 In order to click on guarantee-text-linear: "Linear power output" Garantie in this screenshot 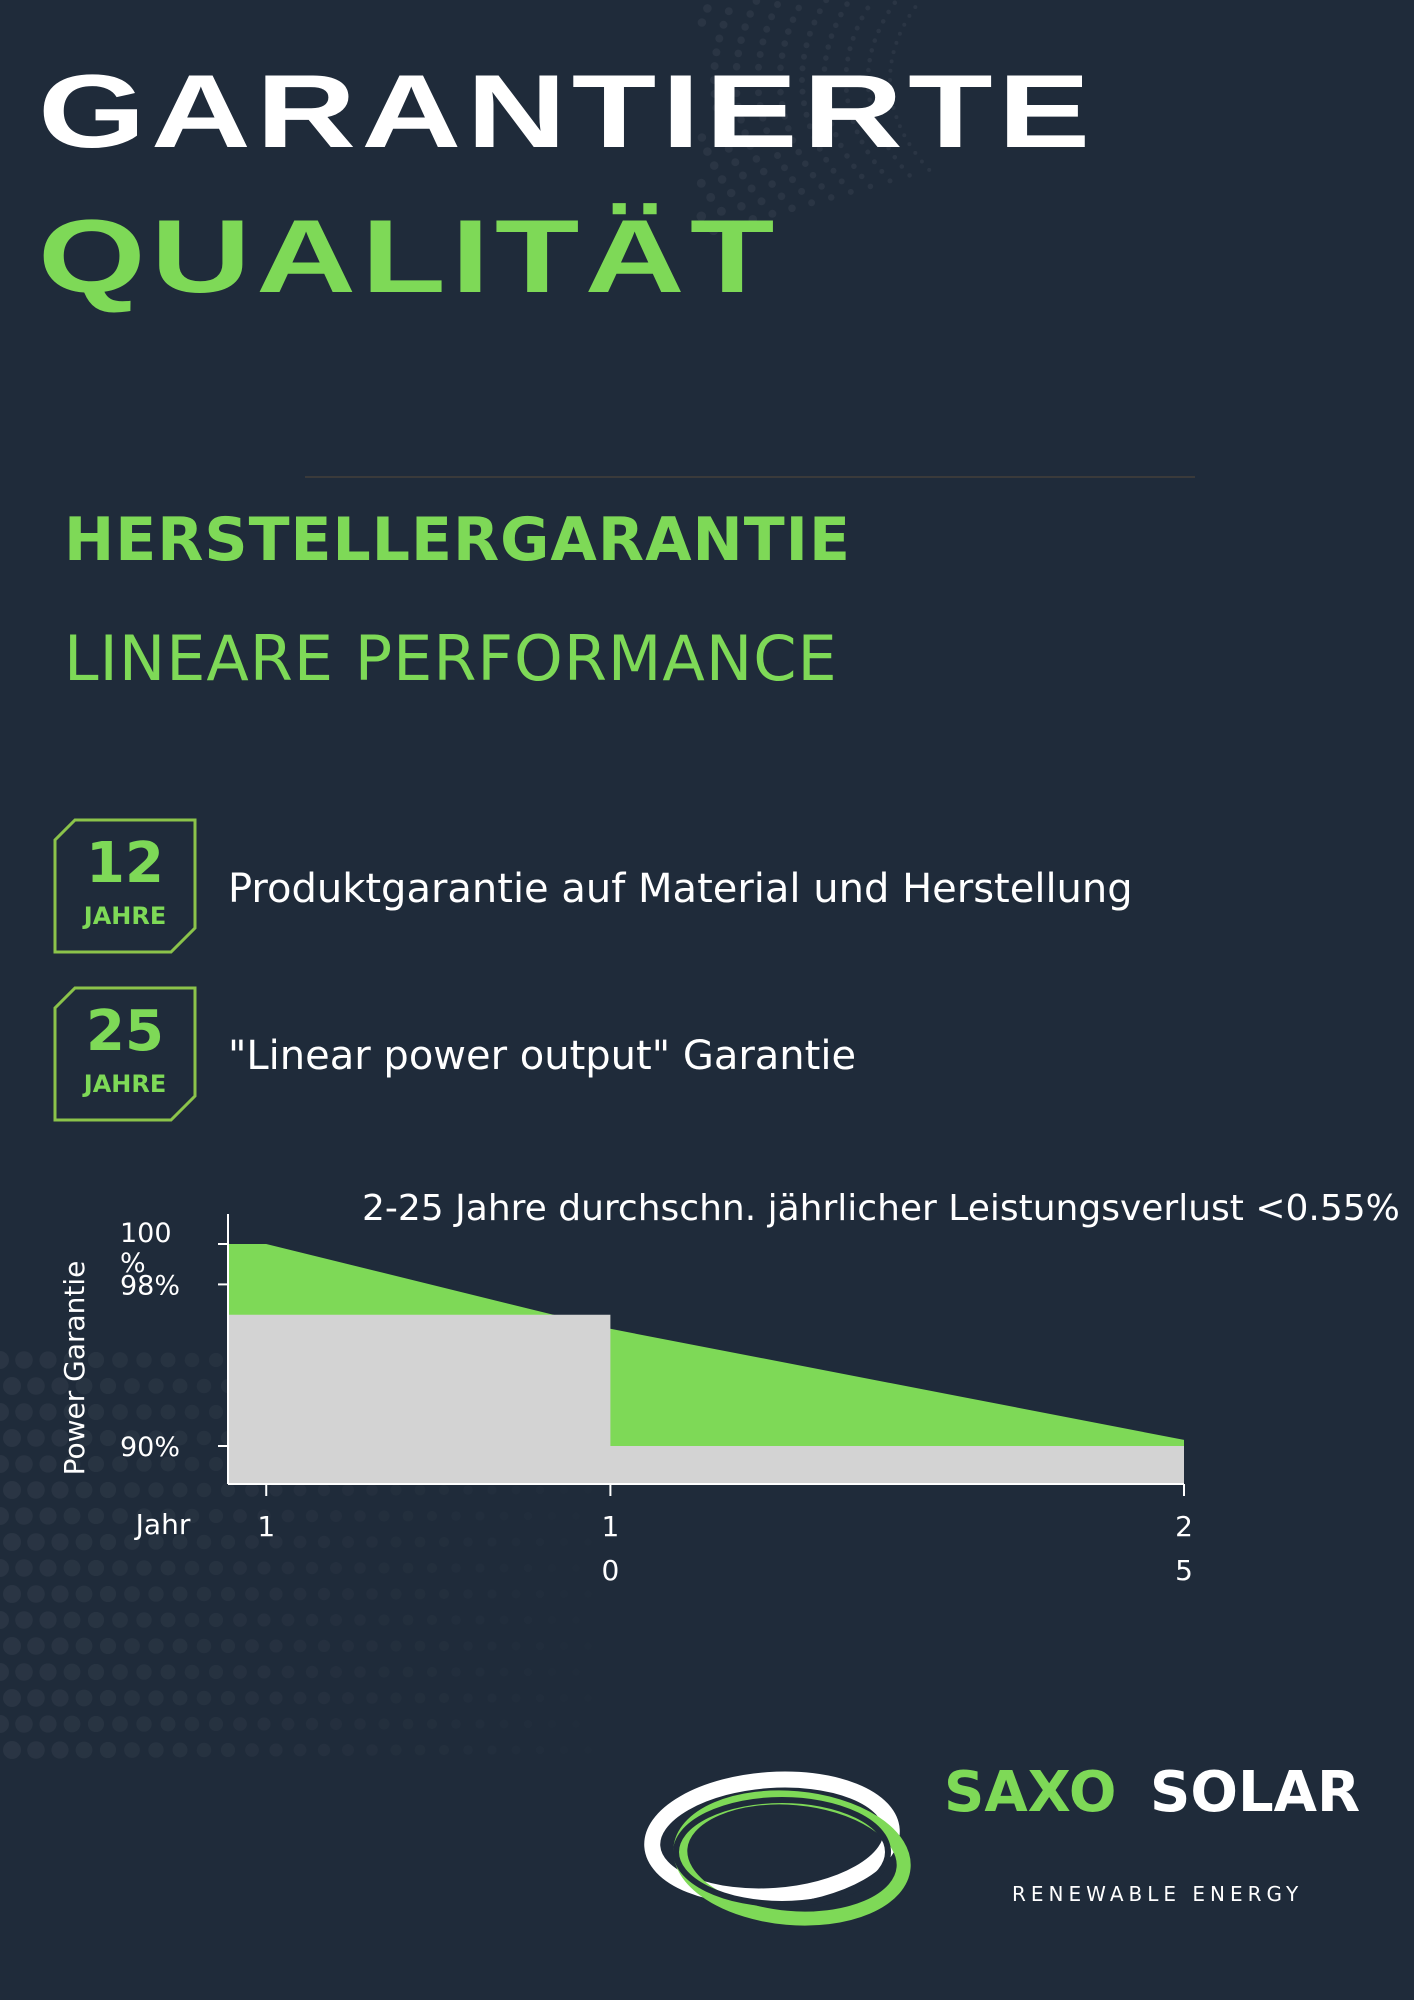, I will do `click(542, 1056)`.